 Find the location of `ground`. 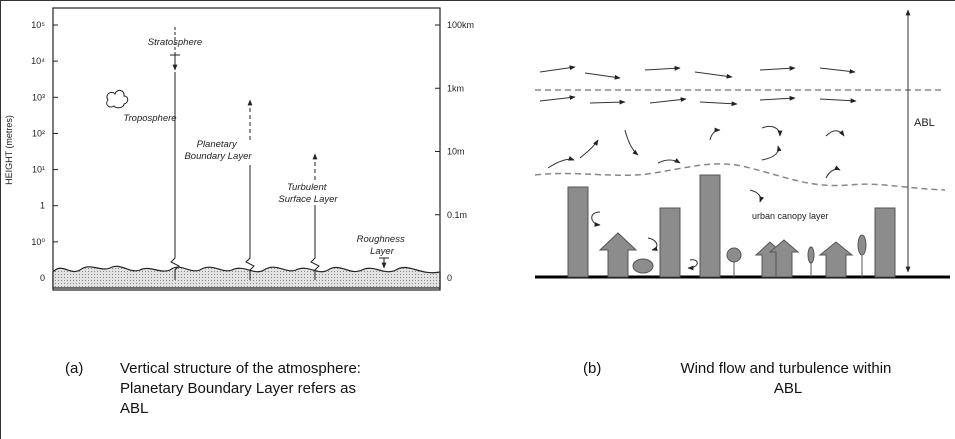

ground is located at coordinates (246, 277).